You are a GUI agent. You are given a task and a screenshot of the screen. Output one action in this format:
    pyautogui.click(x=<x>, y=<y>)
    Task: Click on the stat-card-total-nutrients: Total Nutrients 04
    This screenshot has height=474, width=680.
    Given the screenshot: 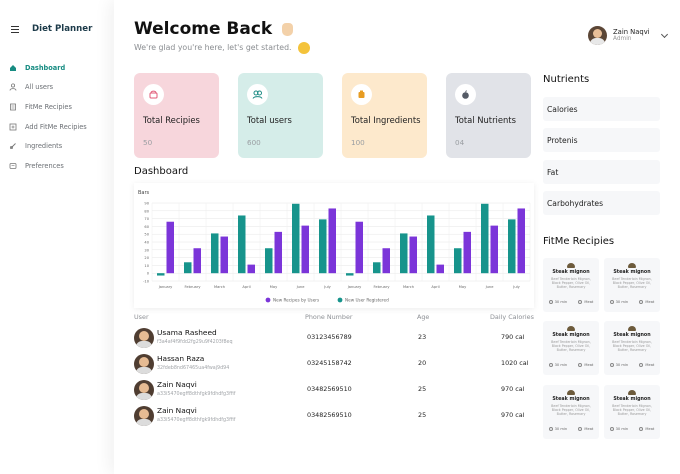 What is the action you would take?
    pyautogui.click(x=488, y=115)
    